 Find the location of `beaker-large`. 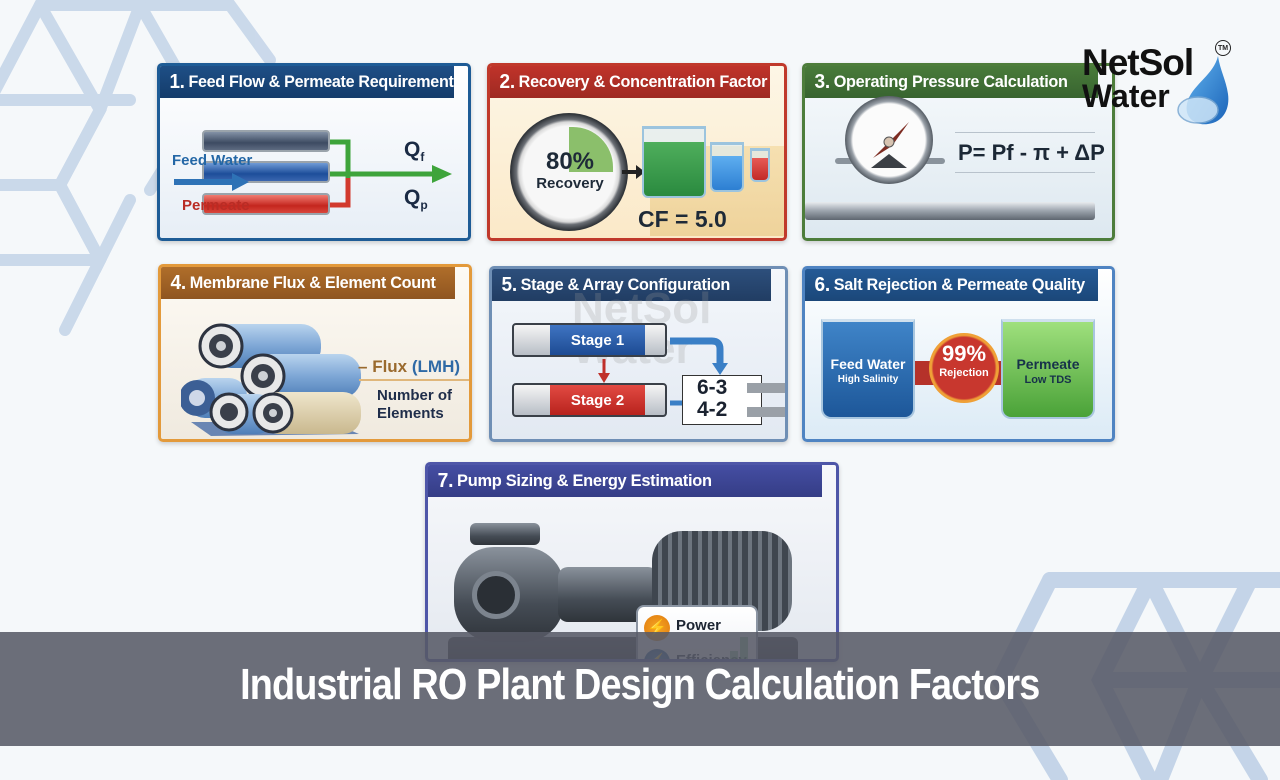

beaker-large is located at coordinates (674, 162).